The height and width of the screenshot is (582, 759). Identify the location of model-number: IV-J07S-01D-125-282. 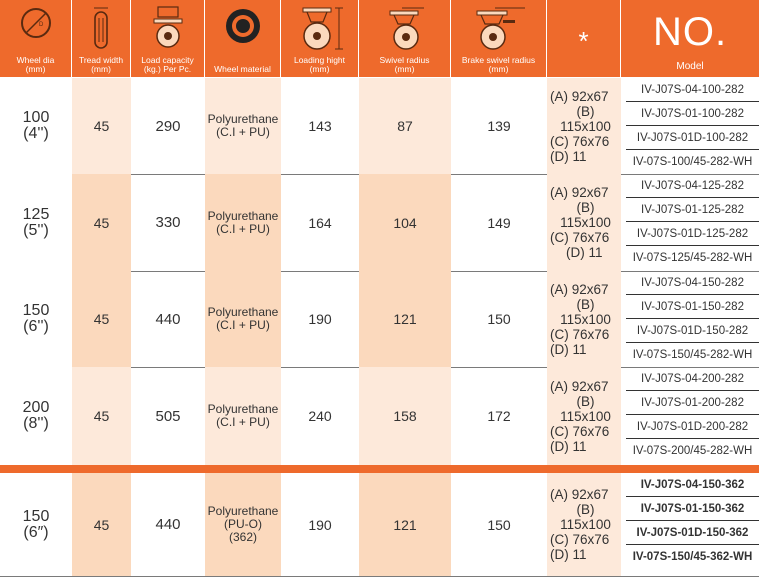
(692, 234).